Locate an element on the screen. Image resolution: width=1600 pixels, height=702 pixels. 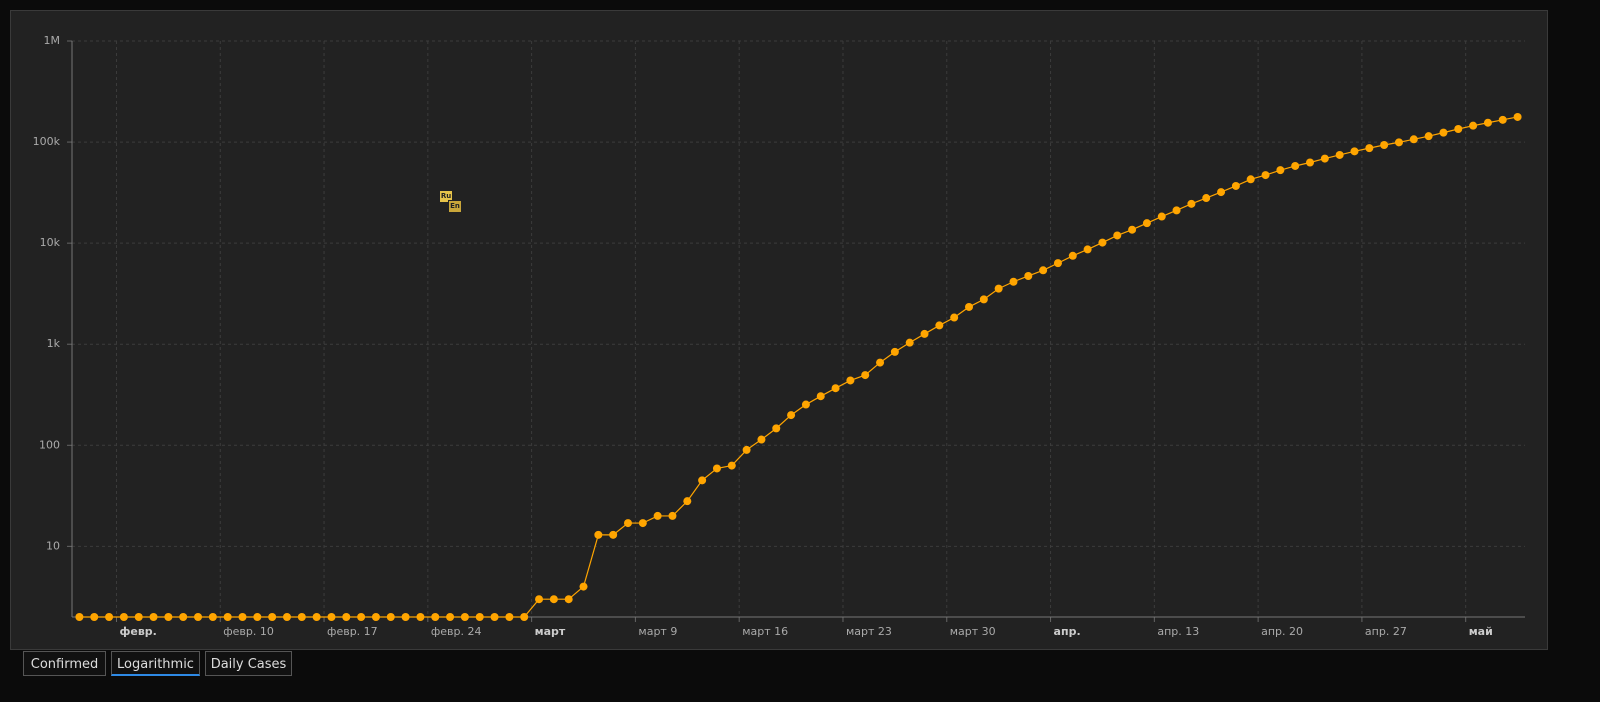
y-tick-label: 10 is located at coordinates (53, 545).